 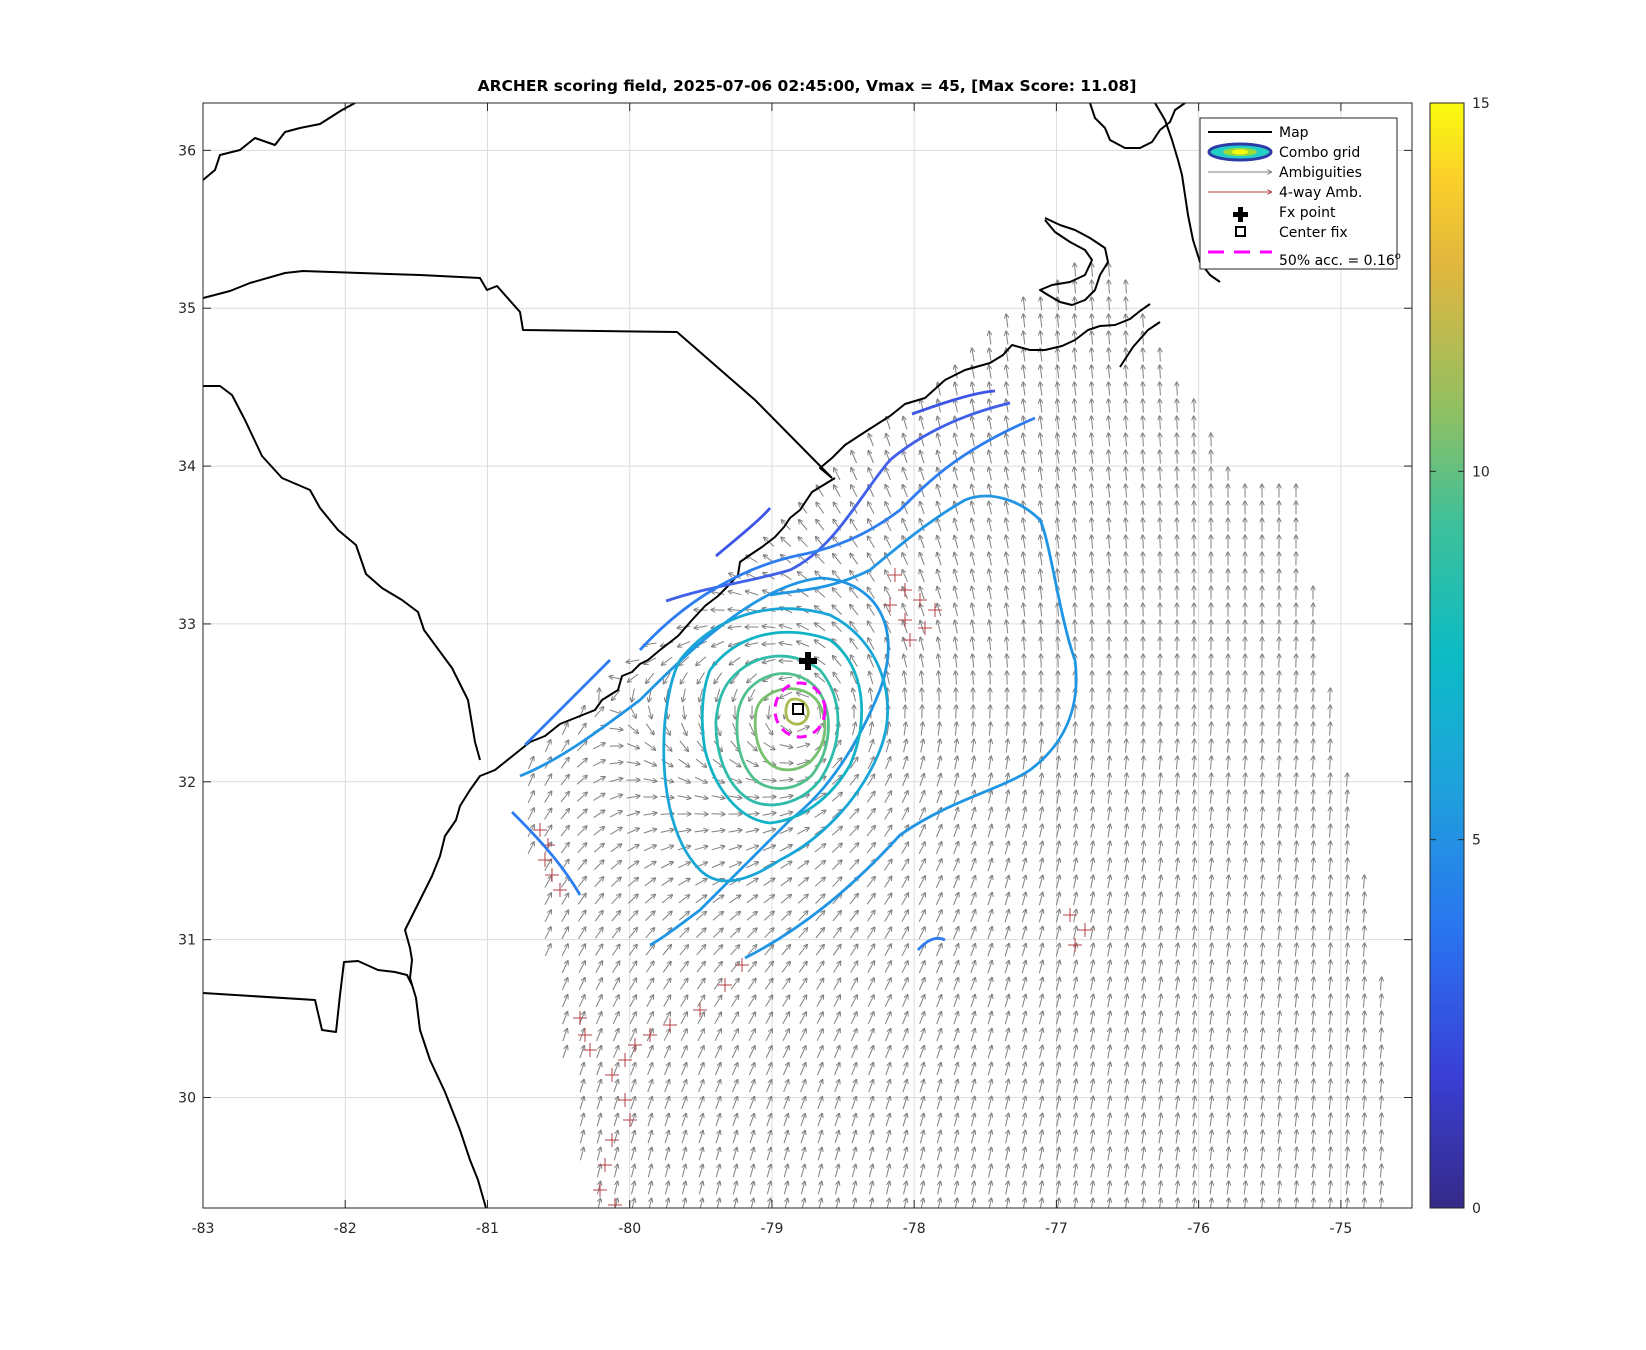 I want to click on y-tick-label: 33, so click(x=187, y=625).